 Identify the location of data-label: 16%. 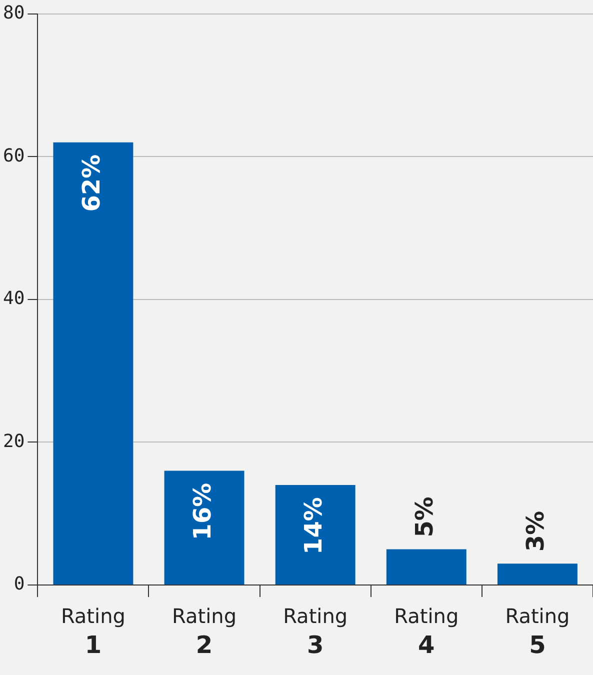
(202, 511).